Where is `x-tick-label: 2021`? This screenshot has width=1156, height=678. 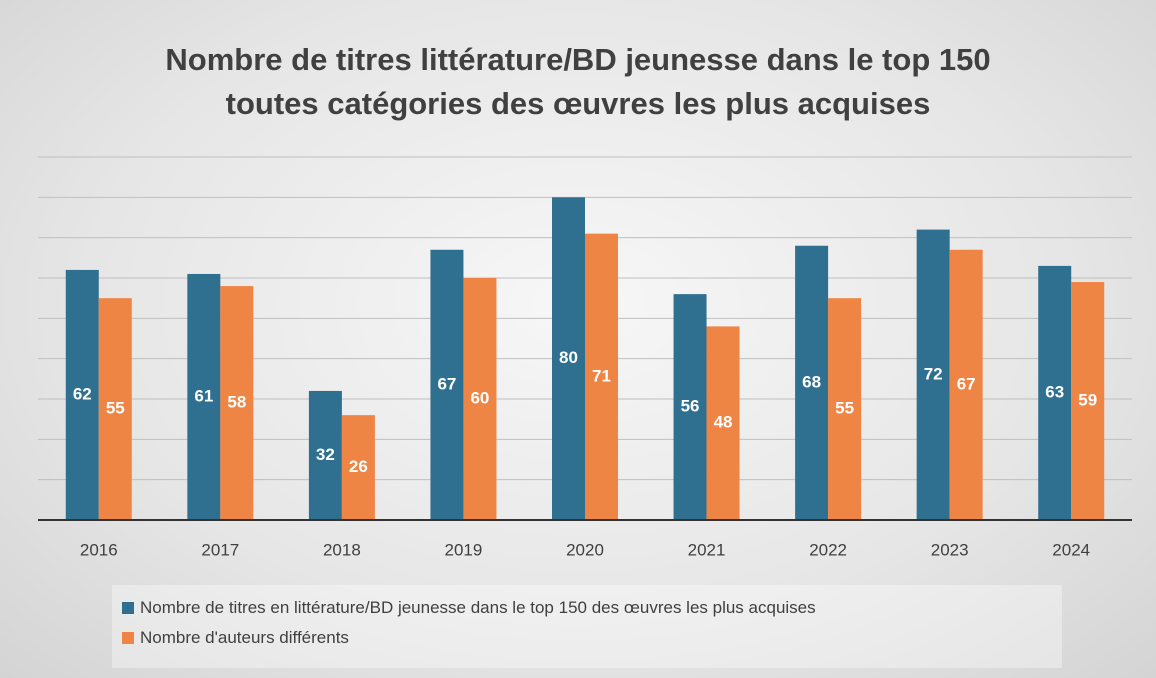 x-tick-label: 2021 is located at coordinates (707, 549).